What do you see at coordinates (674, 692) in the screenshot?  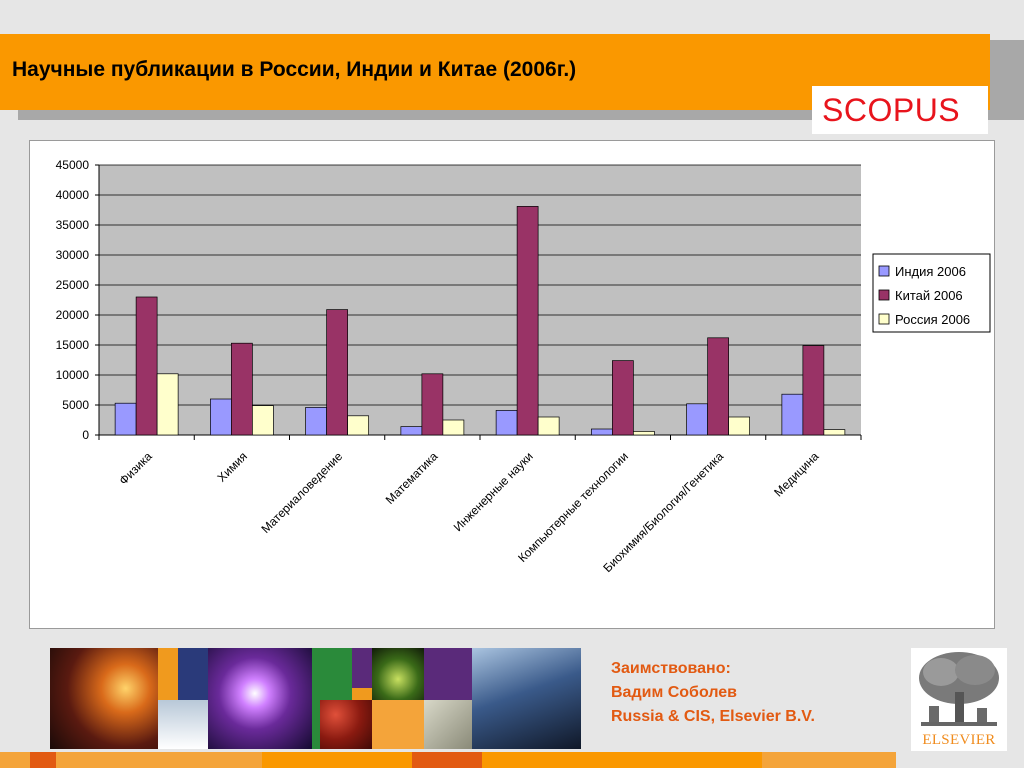 I see `credit-line-author: Вадим Соболев` at bounding box center [674, 692].